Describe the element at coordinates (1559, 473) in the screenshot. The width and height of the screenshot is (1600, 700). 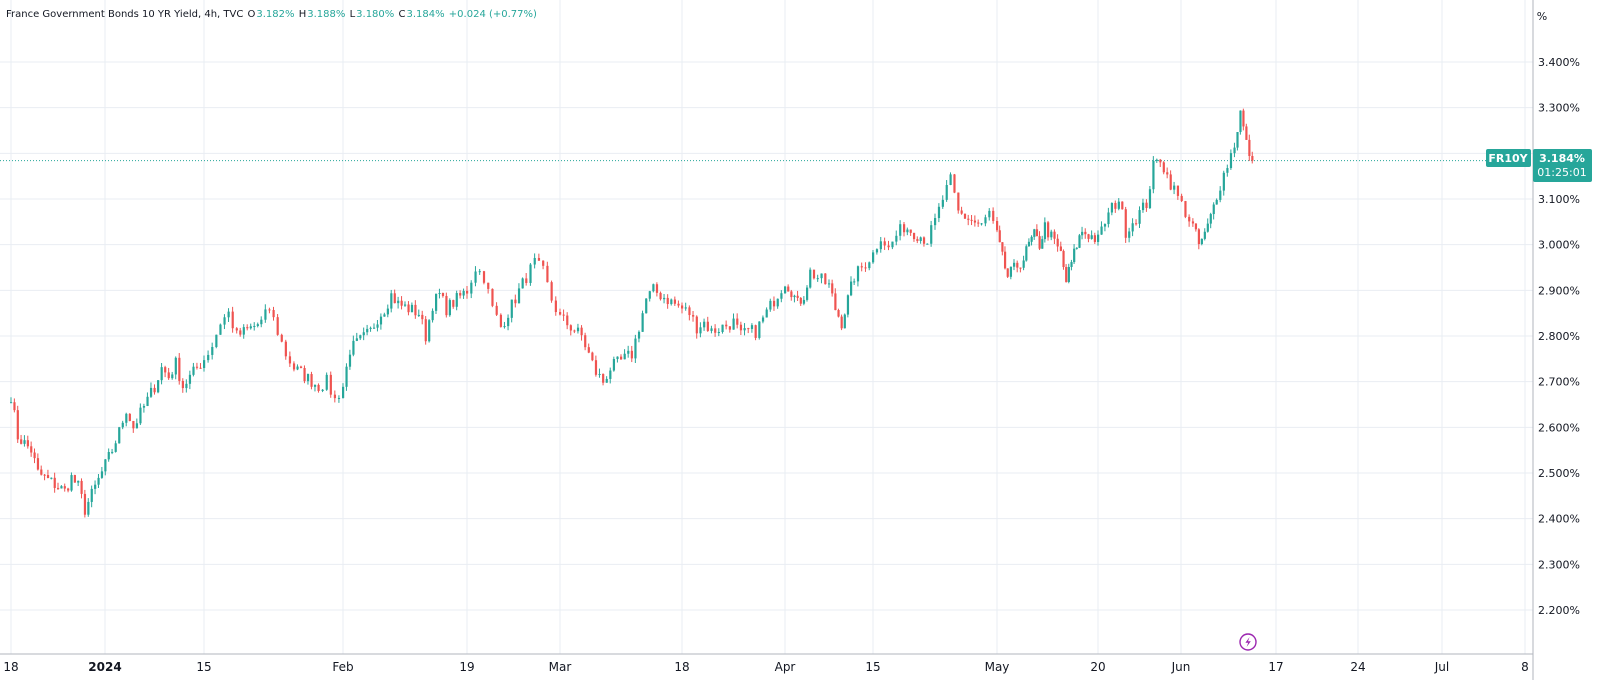
I see `price-tick-label: 2.500%` at that location.